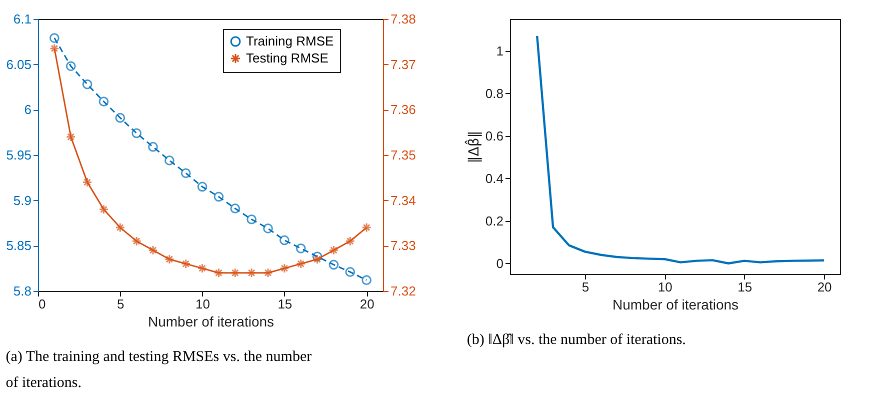 The height and width of the screenshot is (400, 877). Describe the element at coordinates (473, 147) in the screenshot. I see `y-axis-title: ‖Δβ̂‖` at that location.